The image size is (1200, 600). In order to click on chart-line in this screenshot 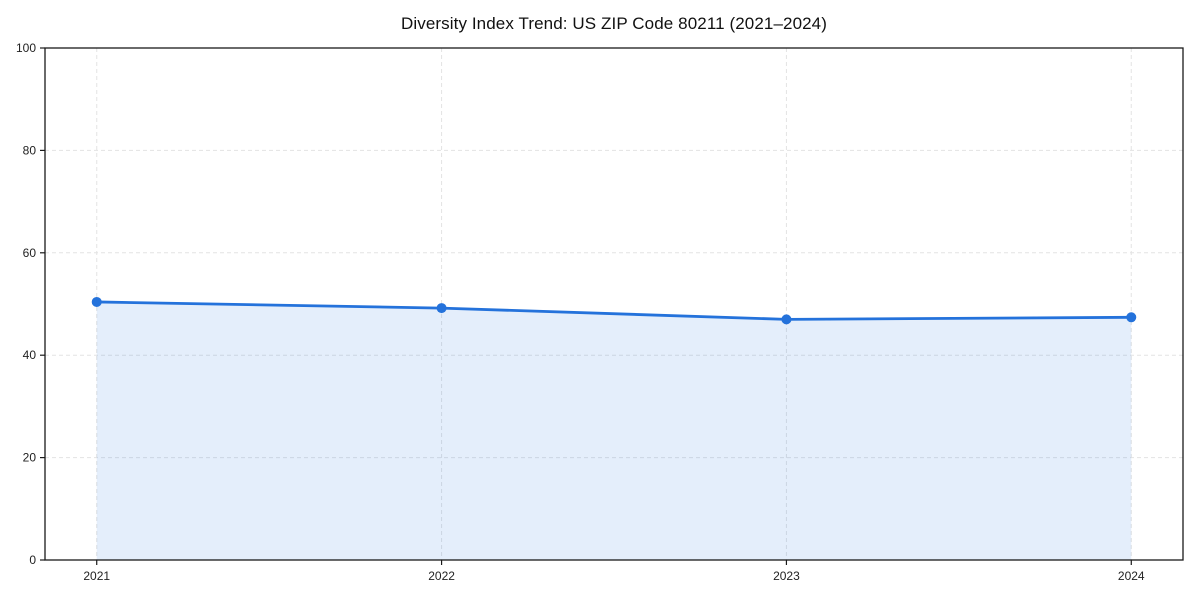, I will do `click(614, 310)`.